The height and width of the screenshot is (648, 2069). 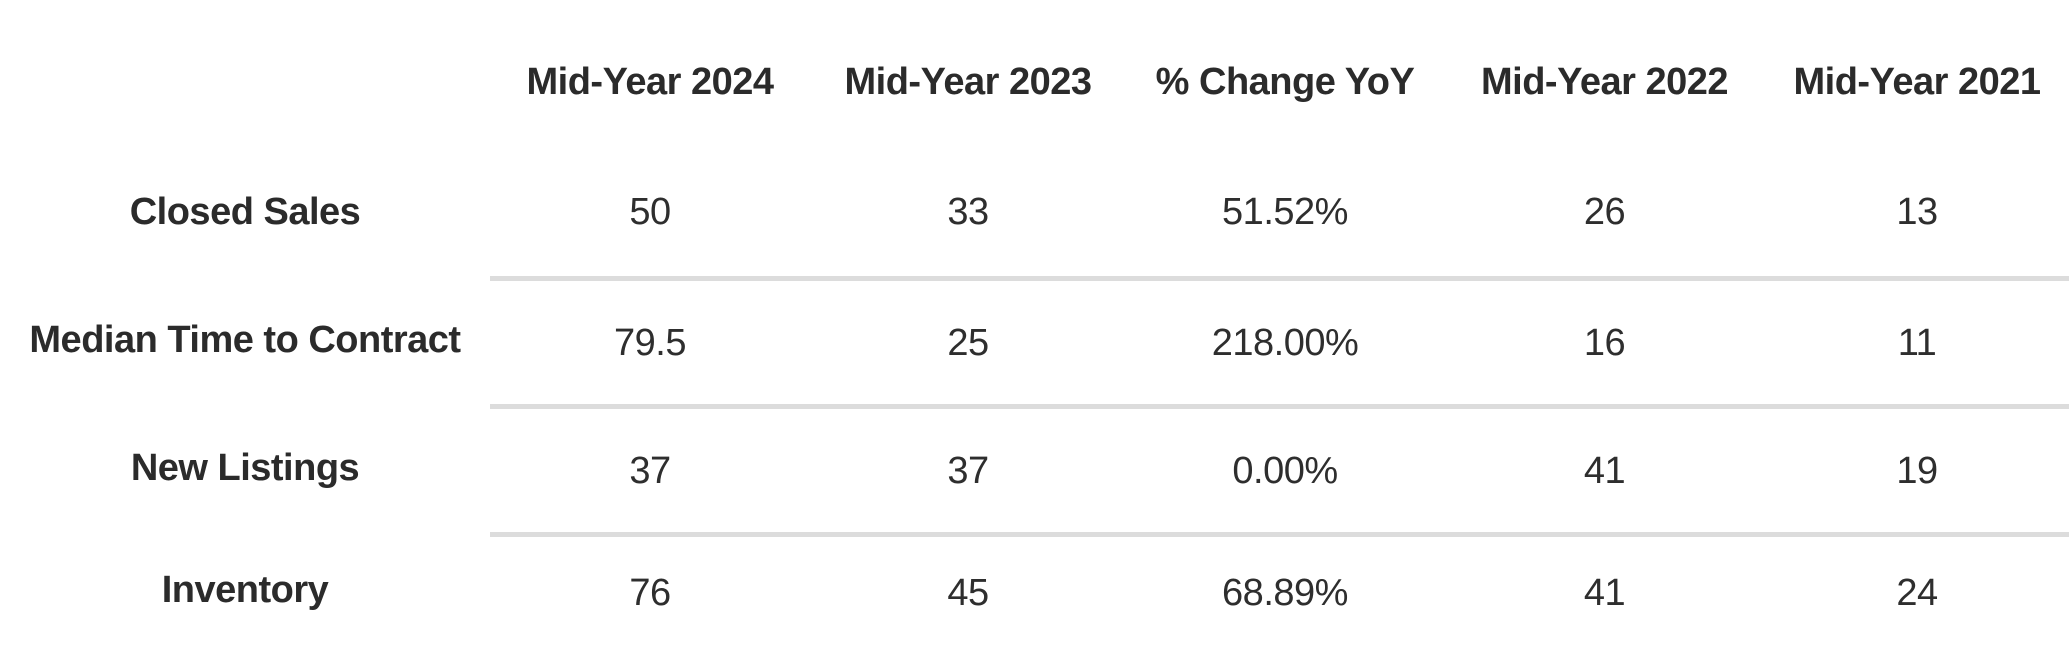 I want to click on table-cell: 13, so click(x=1917, y=212).